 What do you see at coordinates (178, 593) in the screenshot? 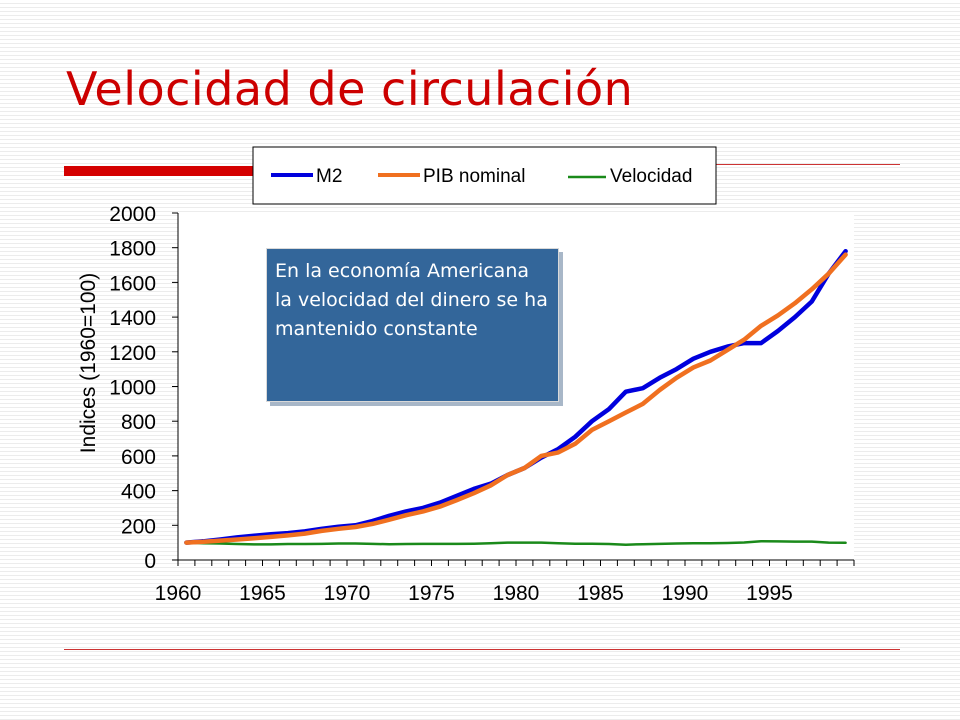
I see `x-tick-label: 1960` at bounding box center [178, 593].